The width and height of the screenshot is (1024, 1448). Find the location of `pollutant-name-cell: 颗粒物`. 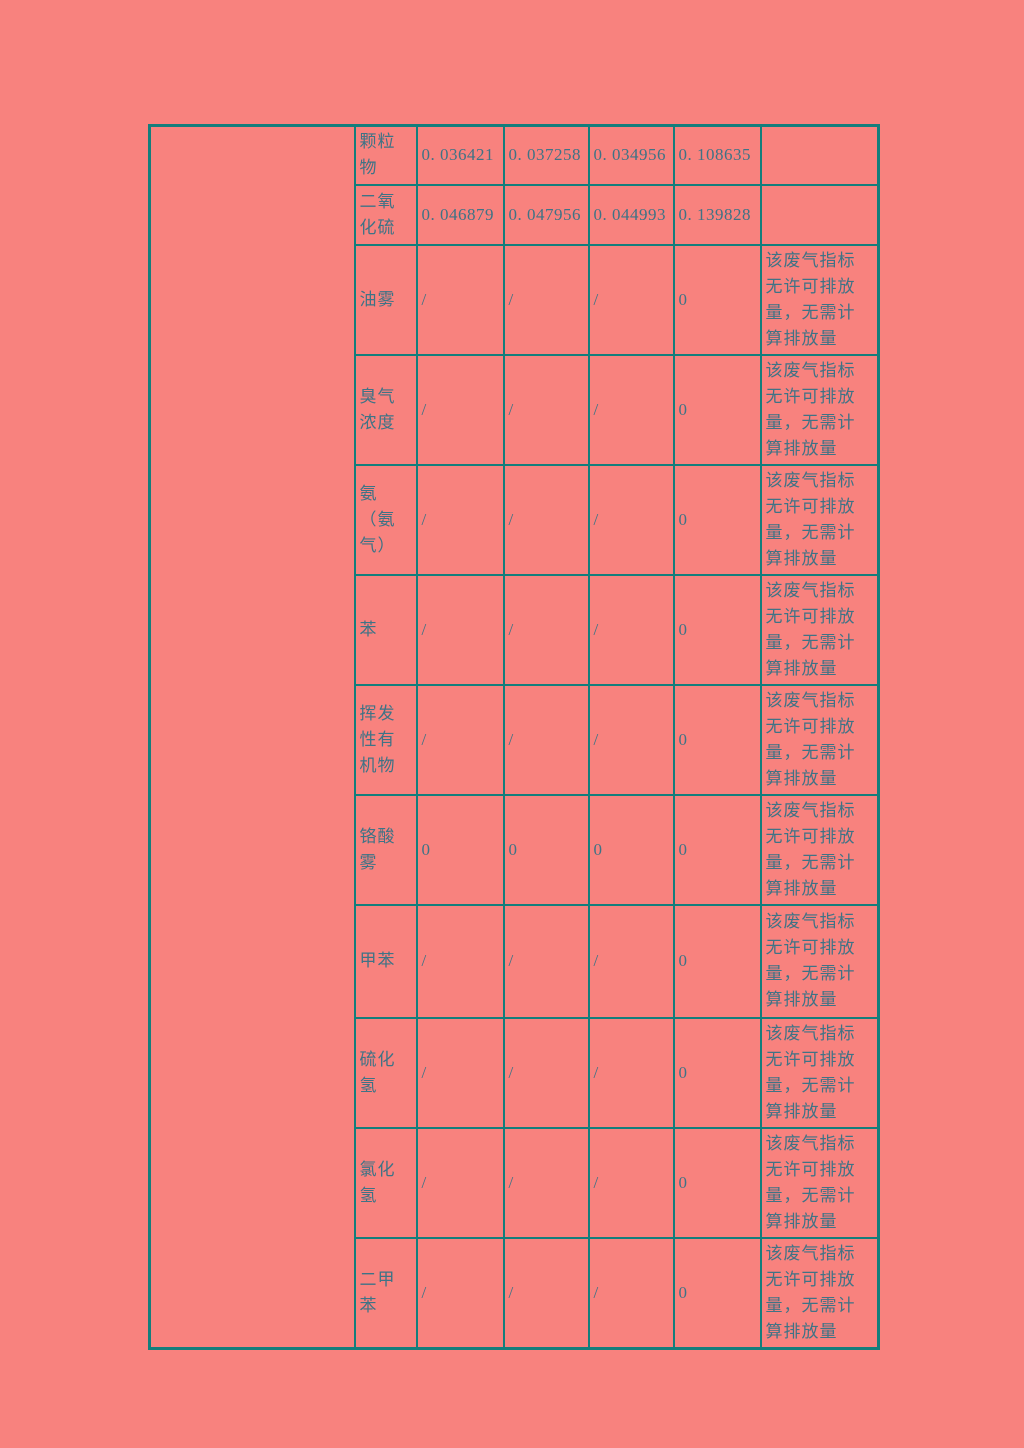

pollutant-name-cell: 颗粒物 is located at coordinates (385, 155).